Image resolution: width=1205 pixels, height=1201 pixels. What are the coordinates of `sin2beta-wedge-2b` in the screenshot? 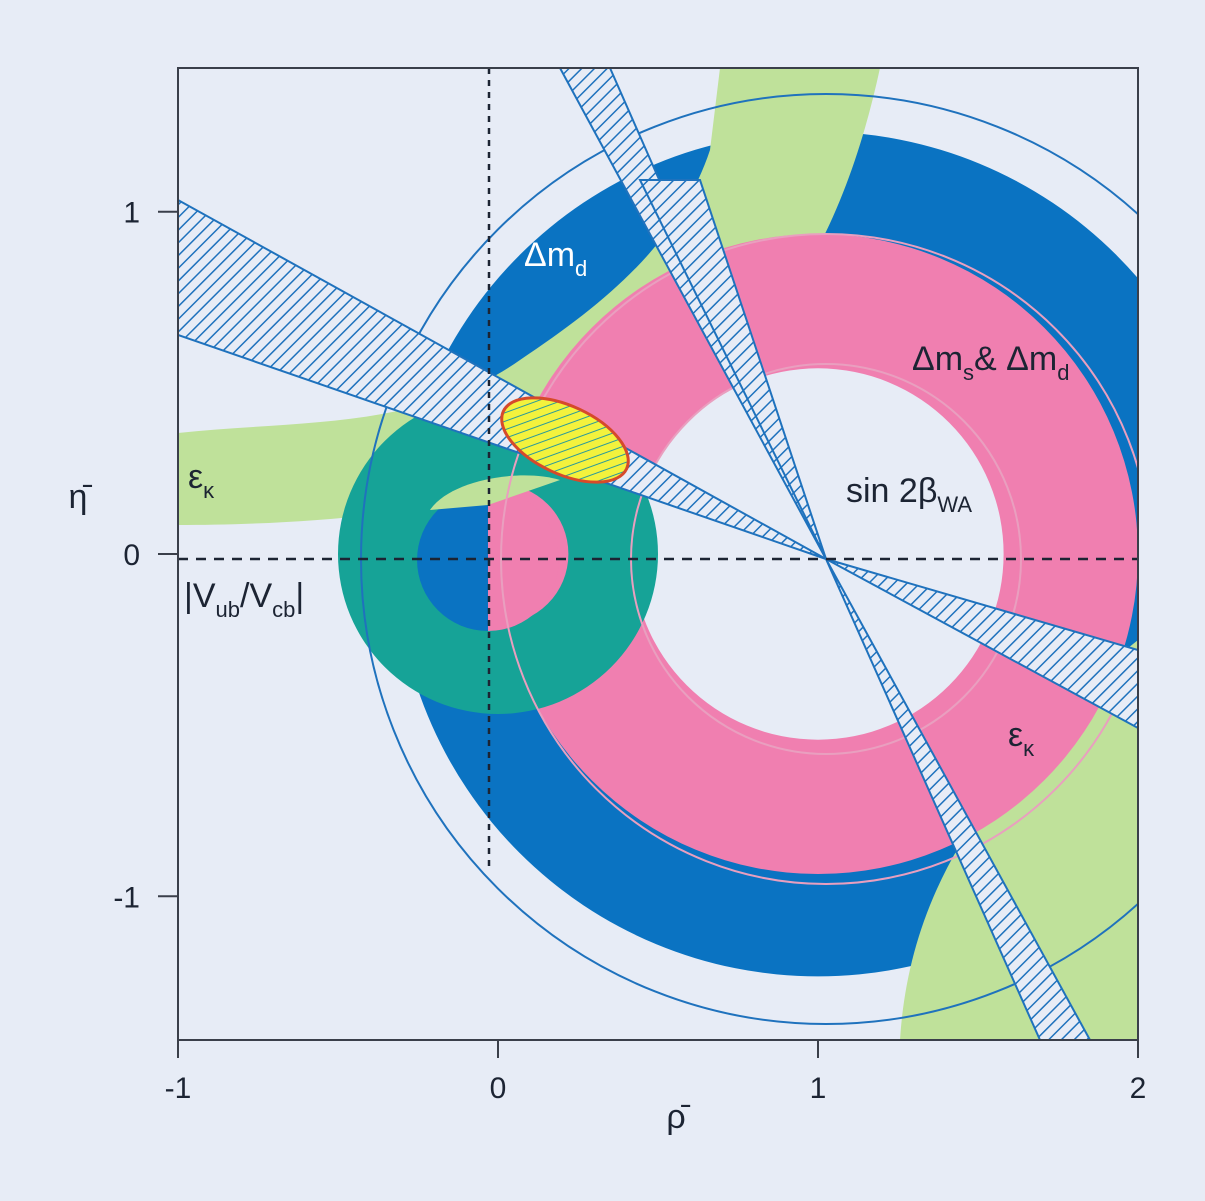 It's located at (958, 799).